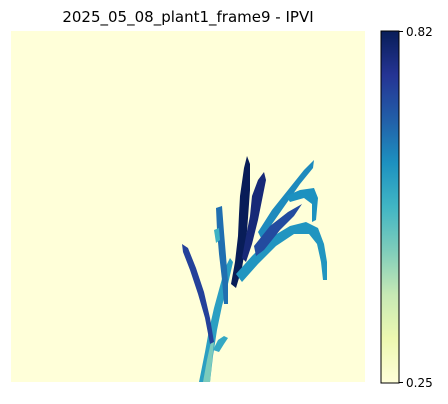 This screenshot has height=404, width=448. Describe the element at coordinates (208, 362) in the screenshot. I see `plant-stem-base` at that location.